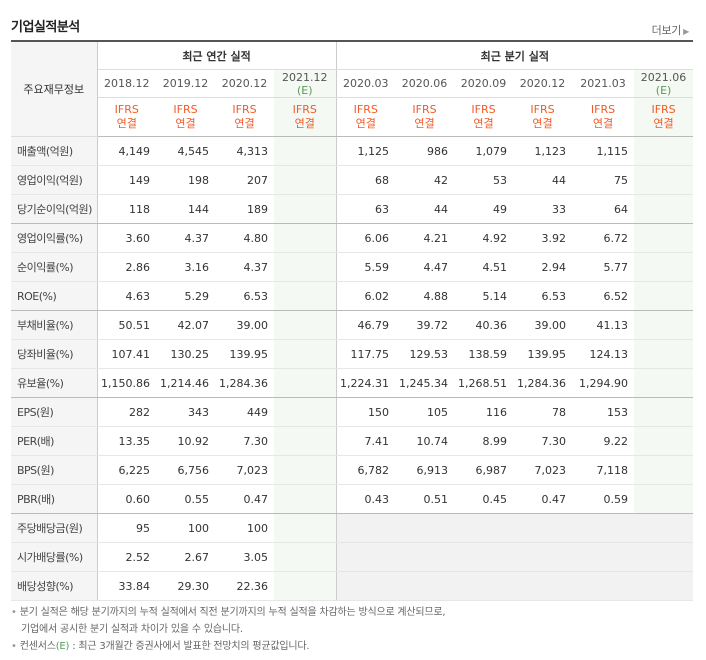 This screenshot has width=706, height=660. Describe the element at coordinates (484, 296) in the screenshot. I see `quarter-cell: 5.14` at that location.